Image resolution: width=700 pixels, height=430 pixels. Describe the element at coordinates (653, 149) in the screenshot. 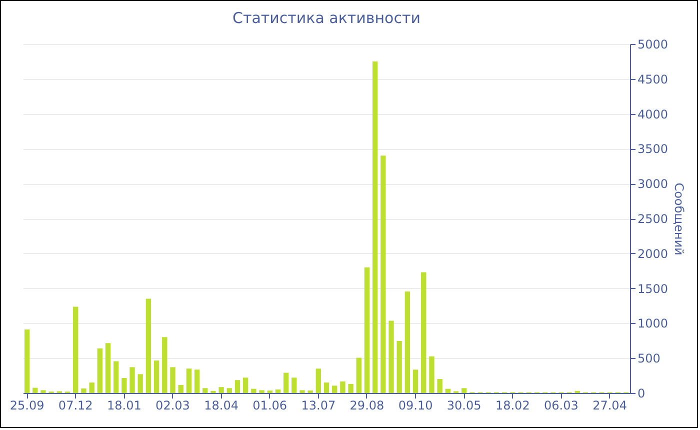

I see `y-tick-label: 3500` at that location.